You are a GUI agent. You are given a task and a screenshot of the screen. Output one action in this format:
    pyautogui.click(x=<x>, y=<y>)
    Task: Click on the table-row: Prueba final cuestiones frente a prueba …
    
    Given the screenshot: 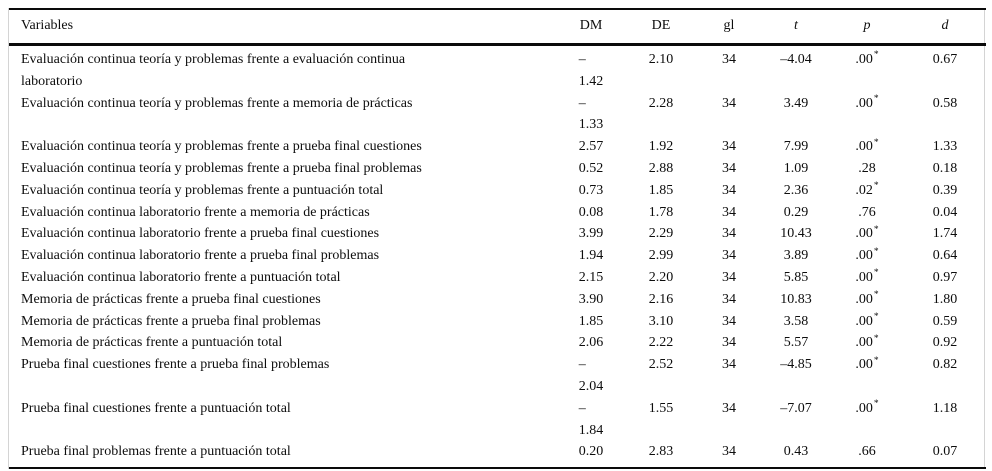 What is the action you would take?
    pyautogui.click(x=497, y=376)
    